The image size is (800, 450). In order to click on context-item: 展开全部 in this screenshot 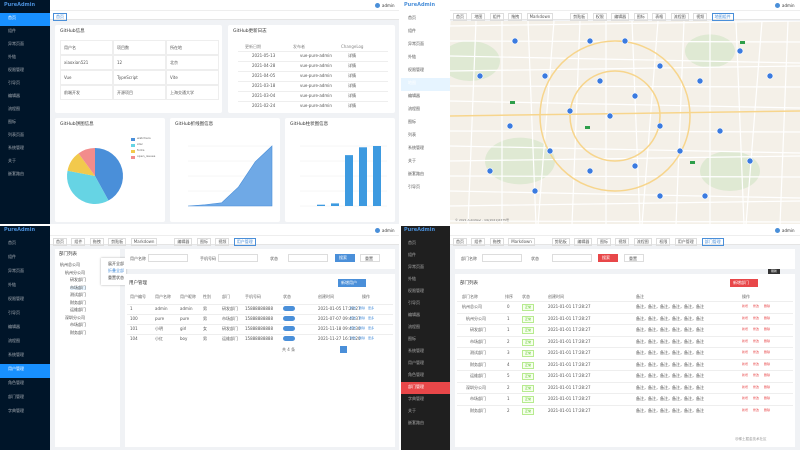, I will do `click(116, 263)`.